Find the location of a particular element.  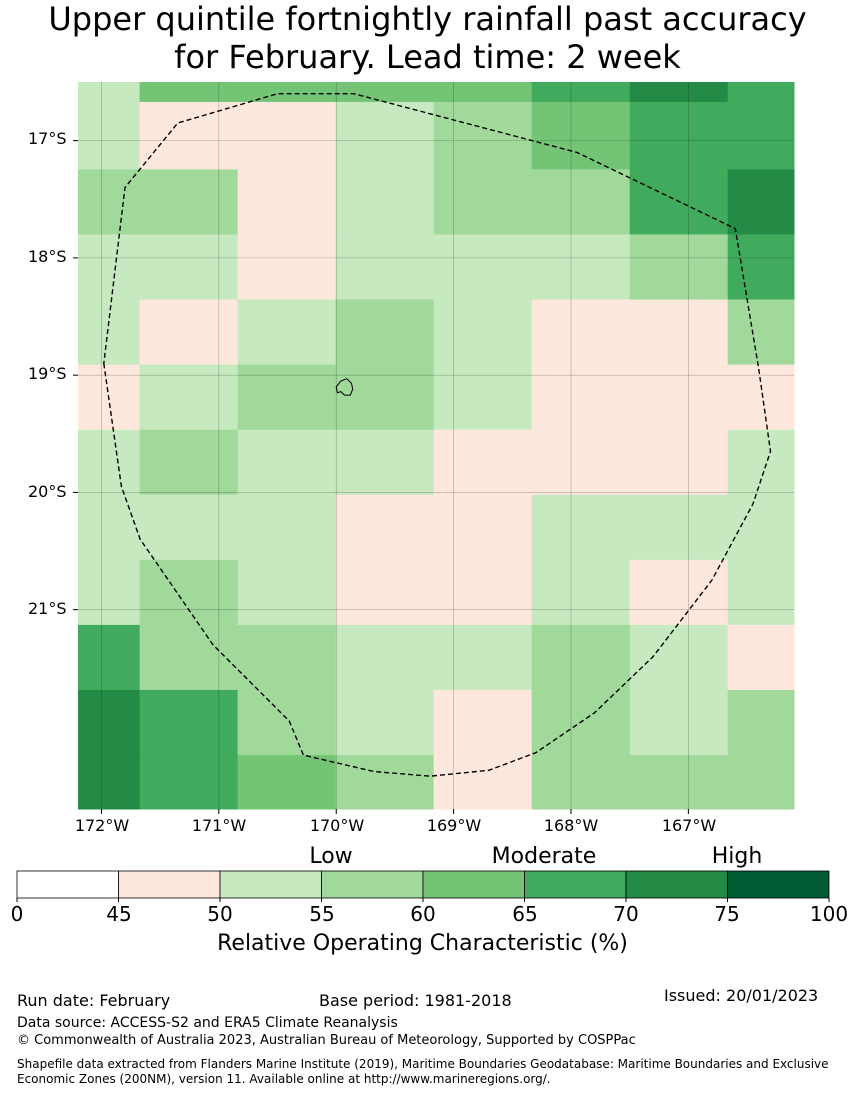

colorbar-tick-label: 65 is located at coordinates (525, 914).